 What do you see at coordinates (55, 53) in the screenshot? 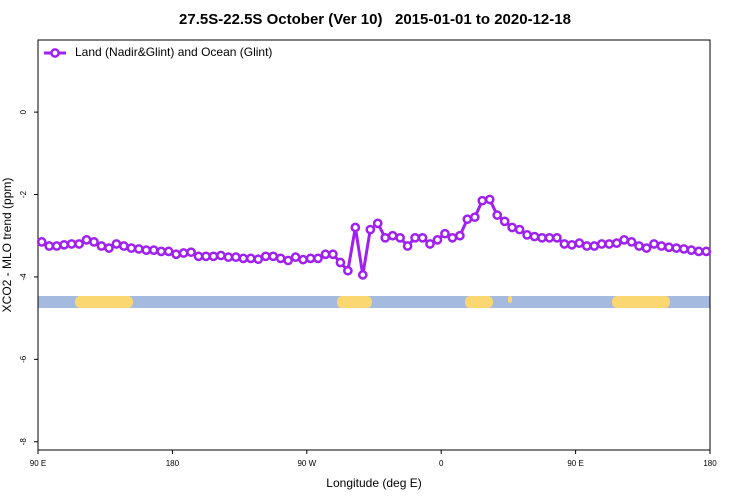
I see `legend-marker` at bounding box center [55, 53].